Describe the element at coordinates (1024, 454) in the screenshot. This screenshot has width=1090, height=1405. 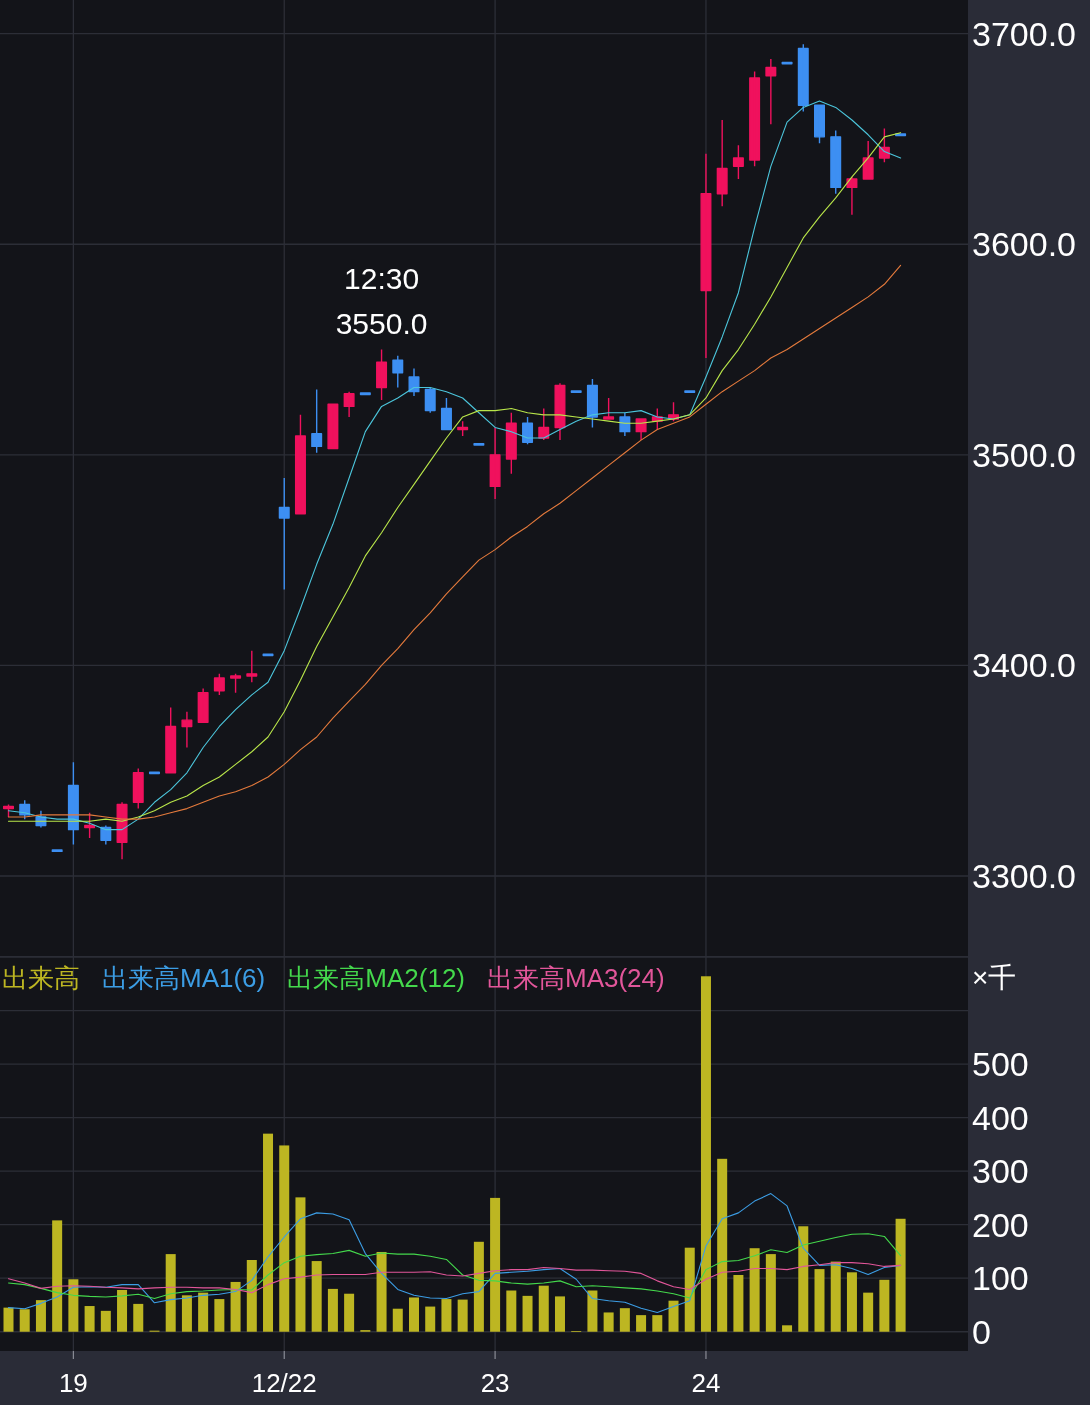
I see `y-tick-label: 3500.0` at that location.